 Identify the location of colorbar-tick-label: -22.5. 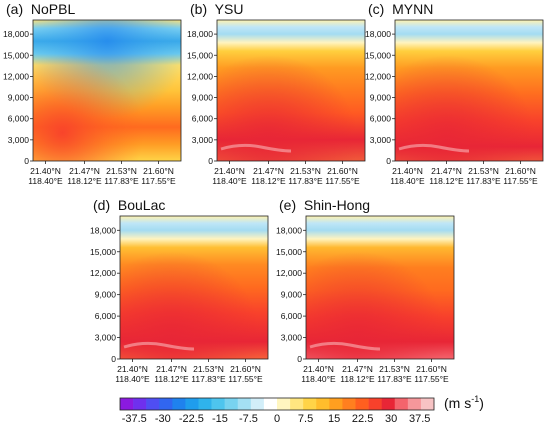
(191, 418).